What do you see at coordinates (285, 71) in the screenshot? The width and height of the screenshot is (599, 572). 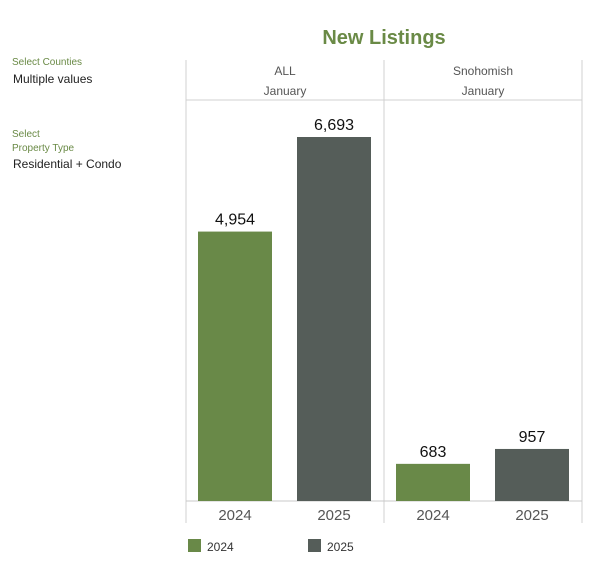 I see `panel-header: ALL` at bounding box center [285, 71].